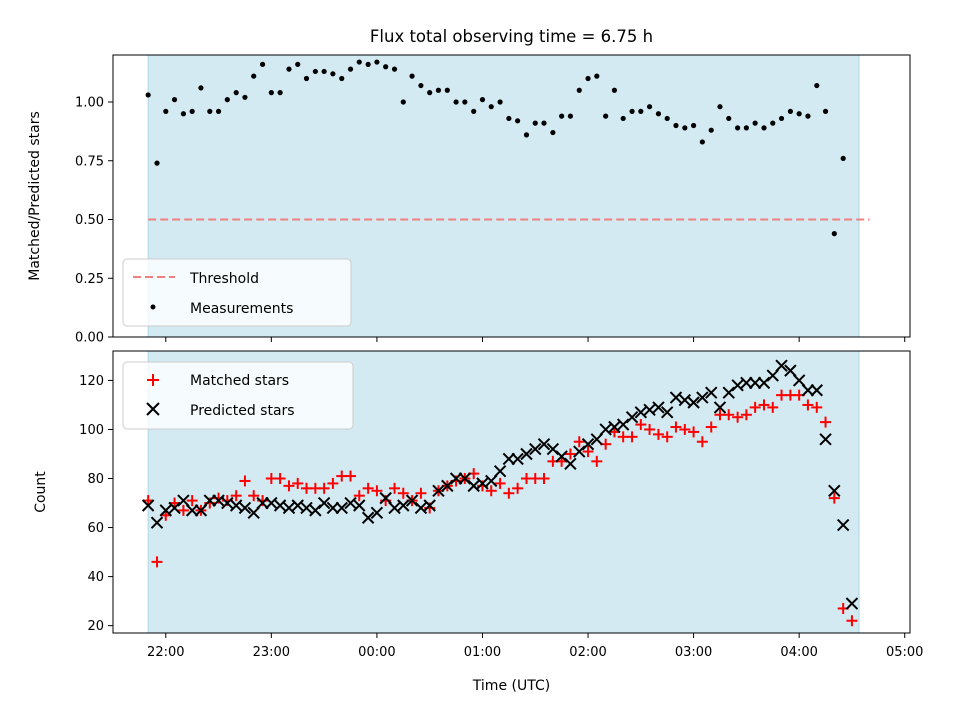 The height and width of the screenshot is (720, 960). What do you see at coordinates (535, 339) in the screenshot?
I see `ratio-x-ticks` at bounding box center [535, 339].